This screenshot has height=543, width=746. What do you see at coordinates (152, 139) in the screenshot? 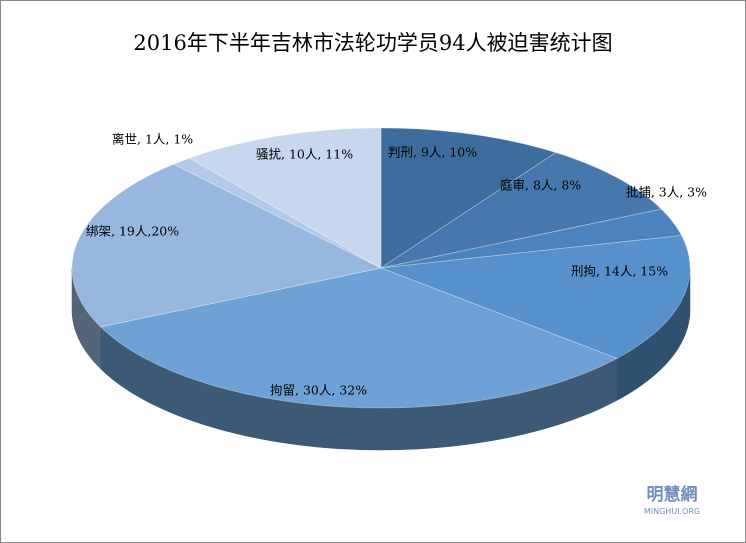
I see `data-label: 离世, 1人, 1%` at bounding box center [152, 139].